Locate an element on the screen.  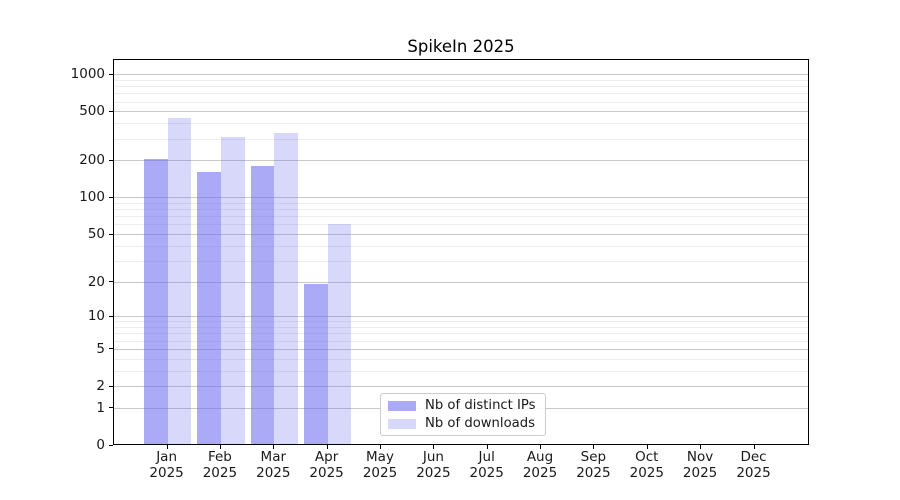
x-tick-label: Sep 2025 is located at coordinates (593, 465).